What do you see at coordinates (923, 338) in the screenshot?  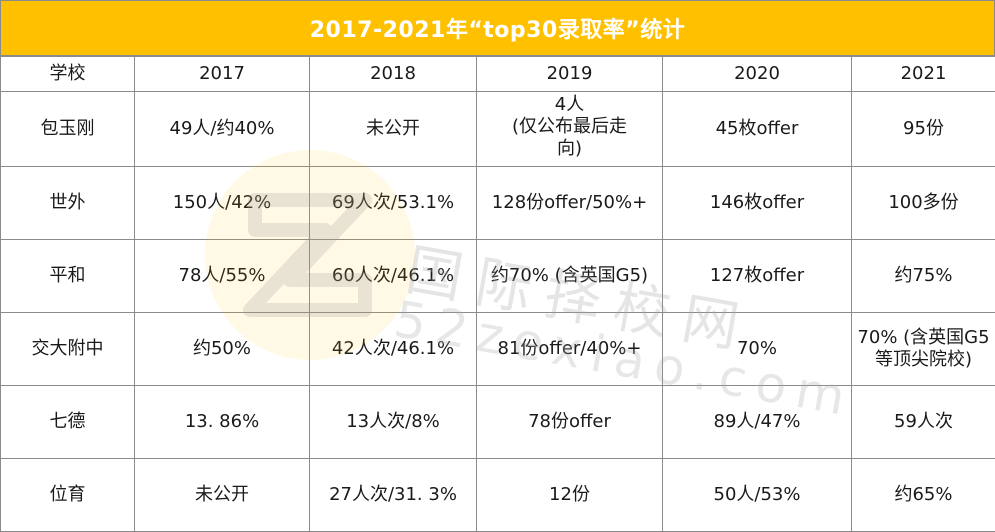 I see `cell-line: 70% (含英国G5` at bounding box center [923, 338].